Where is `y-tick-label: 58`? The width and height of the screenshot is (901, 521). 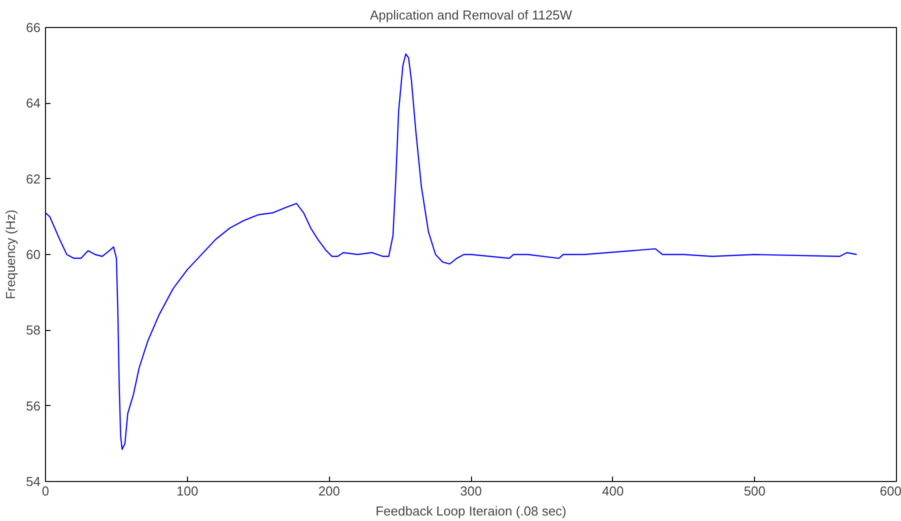
y-tick-label: 58 is located at coordinates (33, 330).